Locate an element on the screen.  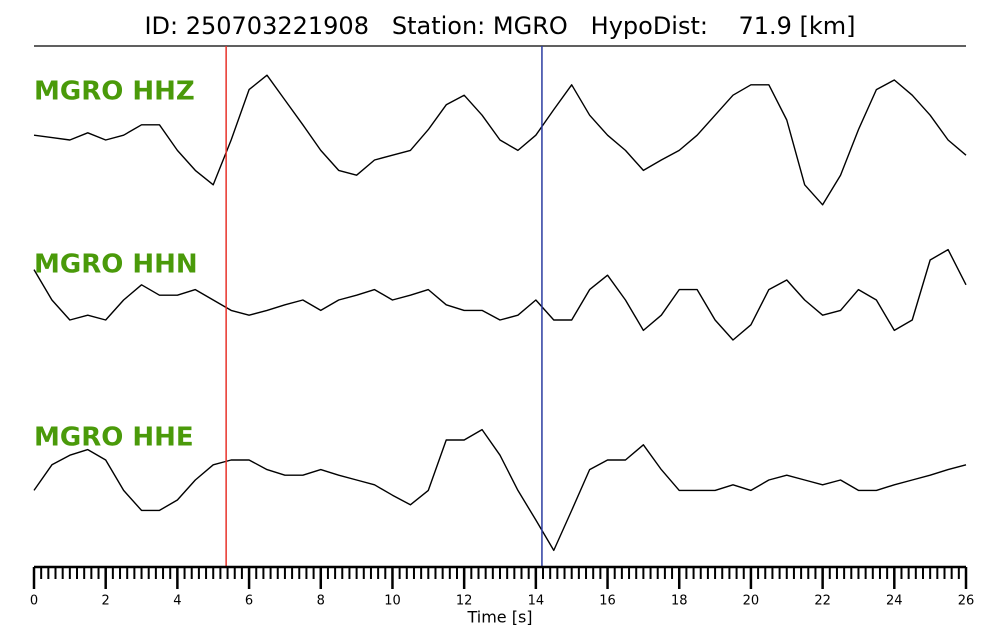
x-tick-label: 8 is located at coordinates (321, 601).